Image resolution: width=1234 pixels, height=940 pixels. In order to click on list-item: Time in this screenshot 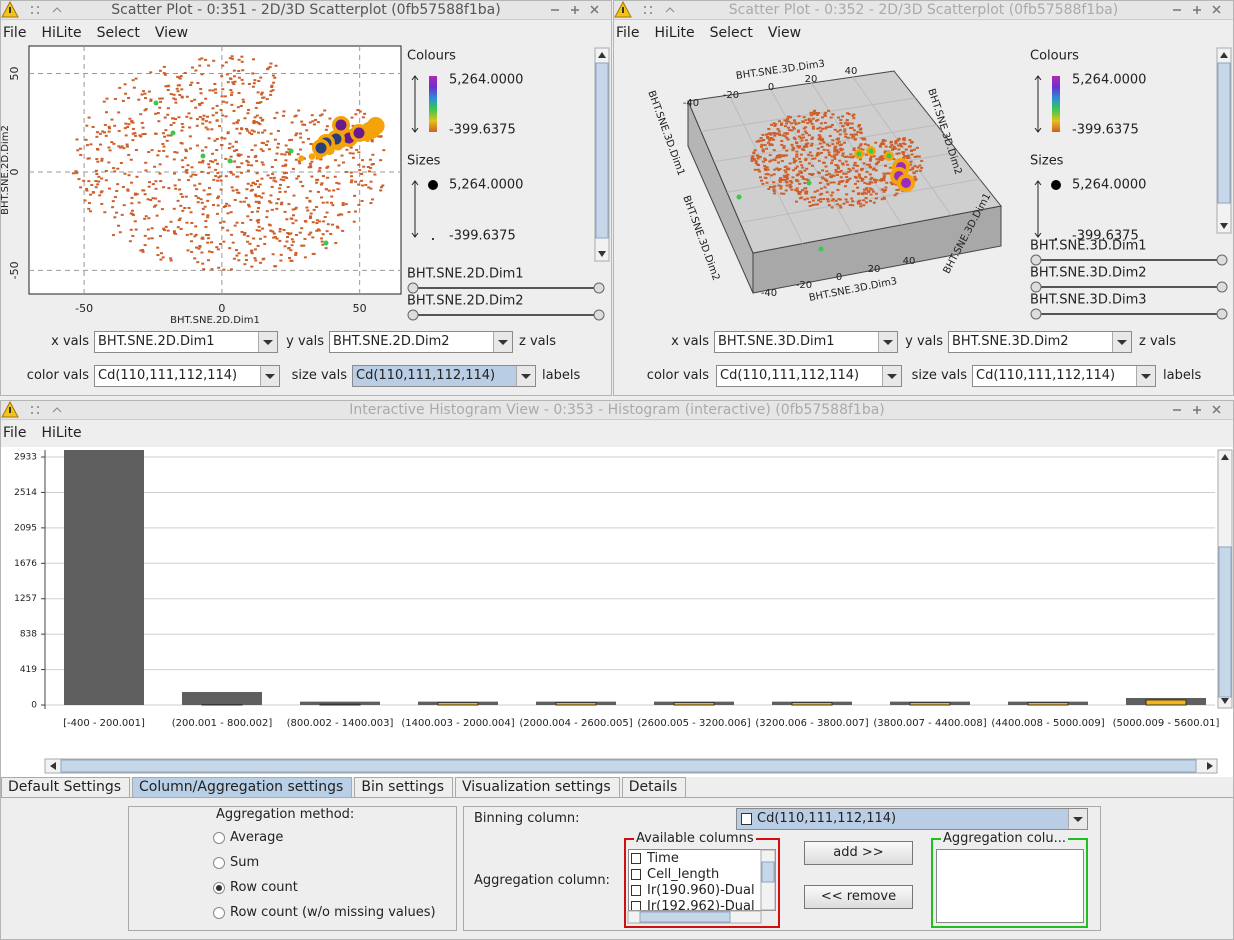, I will do `click(663, 858)`.